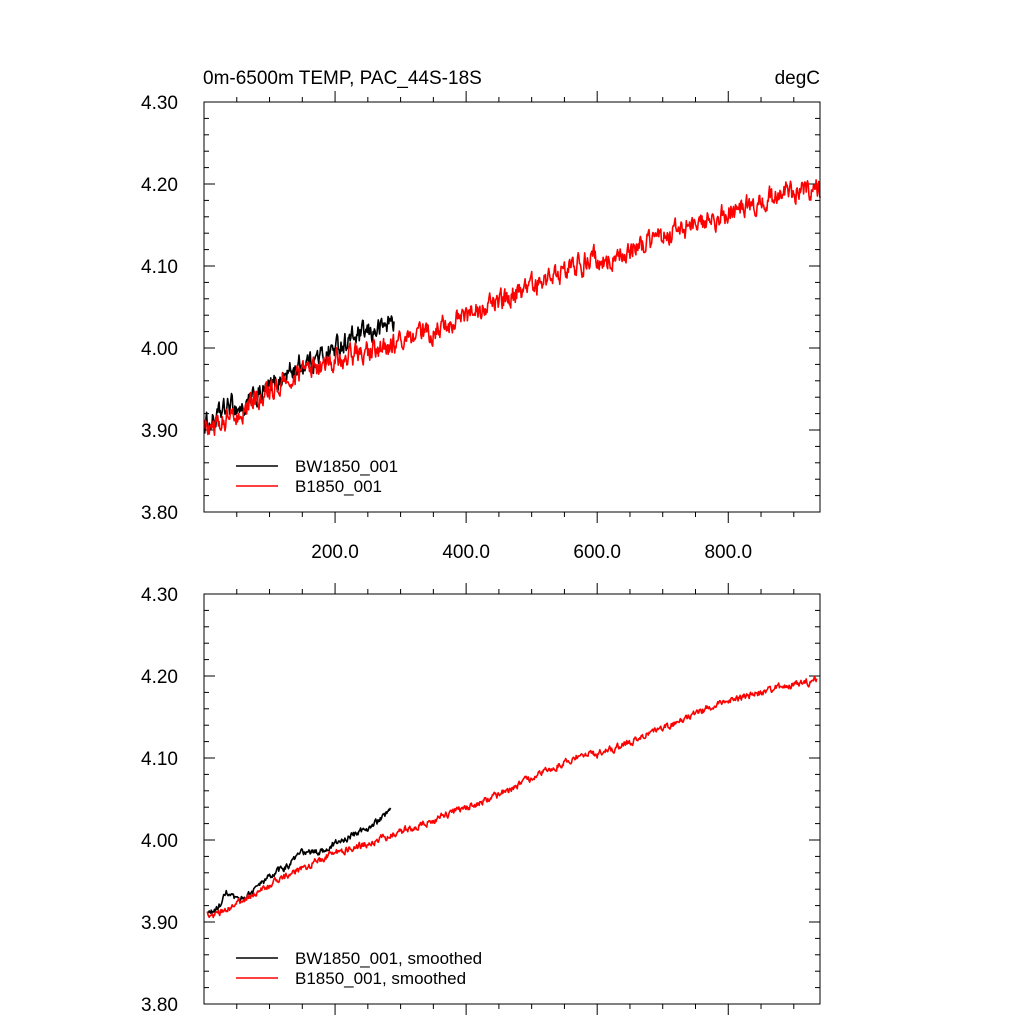  Describe the element at coordinates (466, 552) in the screenshot. I see `x-tick-label: 400.0` at that location.